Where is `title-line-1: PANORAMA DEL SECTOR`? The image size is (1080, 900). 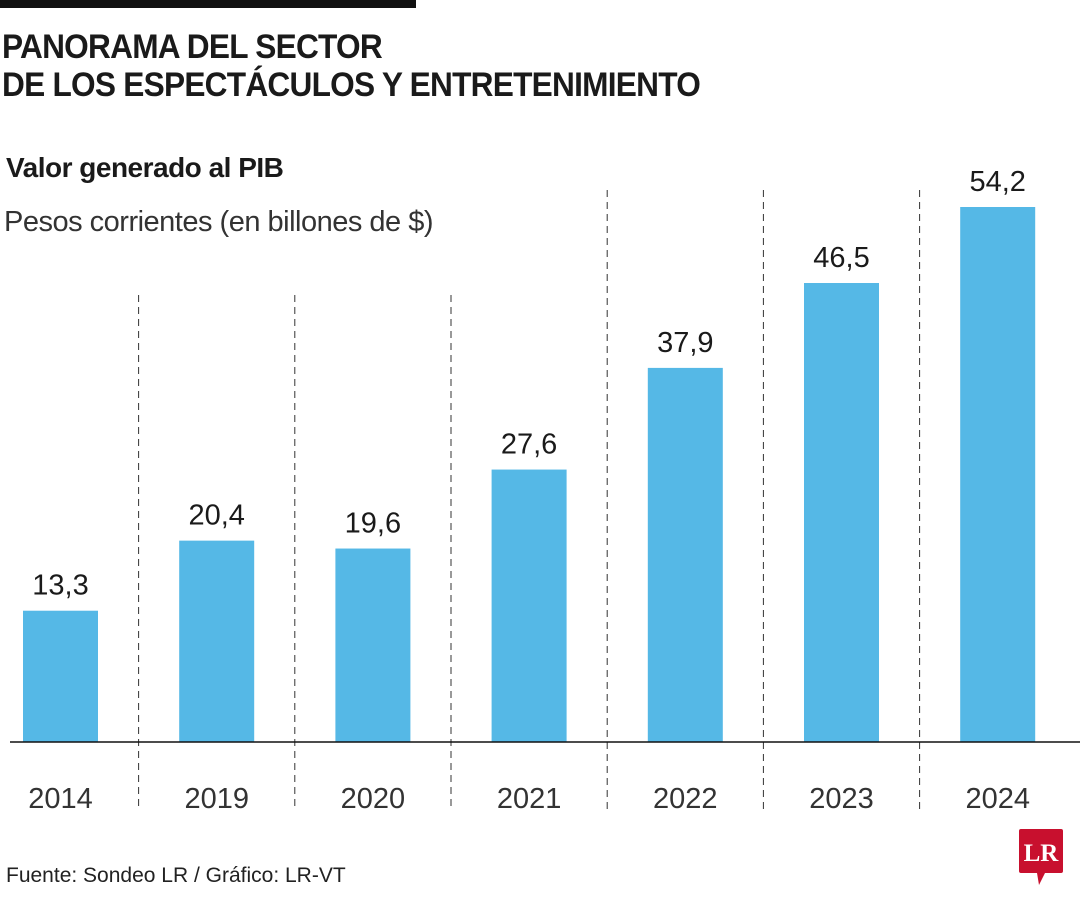 title-line-1: PANORAMA DEL SECTOR is located at coordinates (192, 47).